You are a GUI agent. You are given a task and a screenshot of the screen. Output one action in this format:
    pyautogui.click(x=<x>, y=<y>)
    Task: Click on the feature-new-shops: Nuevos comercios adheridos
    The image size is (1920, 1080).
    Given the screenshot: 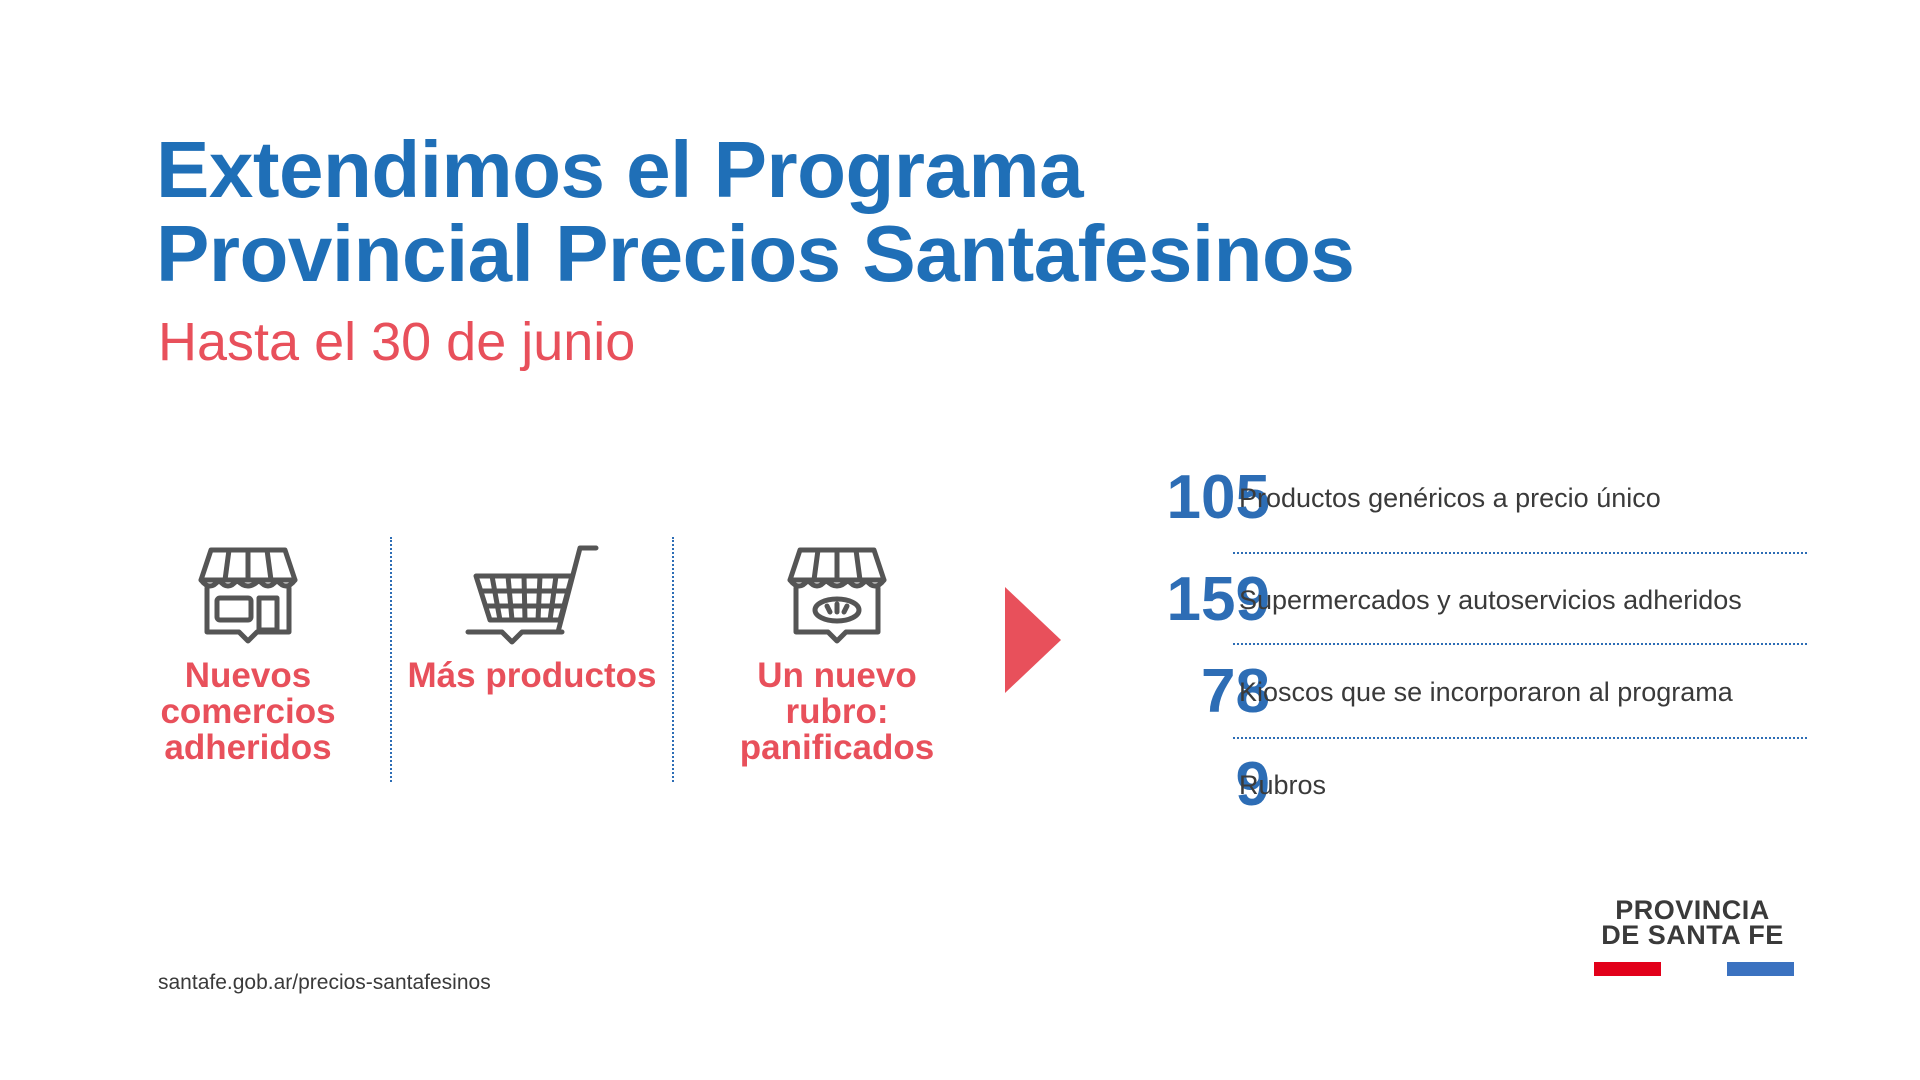 What is the action you would take?
    pyautogui.click(x=248, y=653)
    